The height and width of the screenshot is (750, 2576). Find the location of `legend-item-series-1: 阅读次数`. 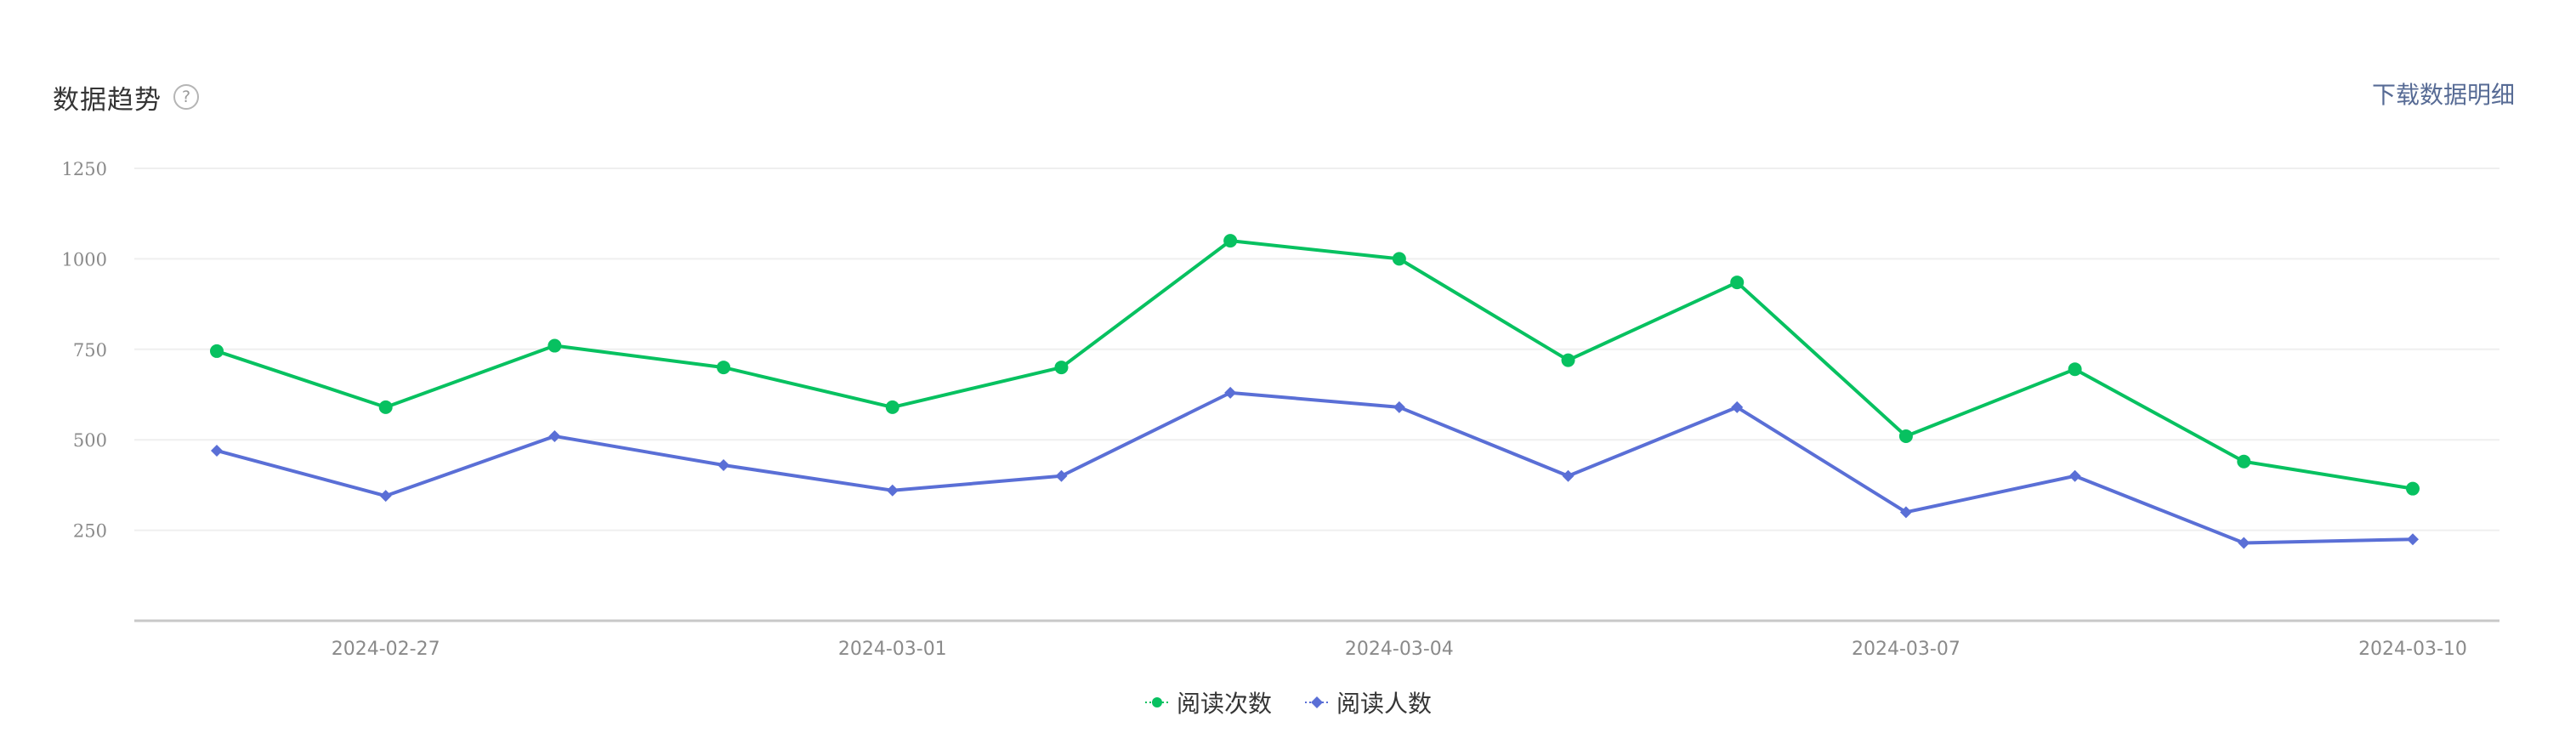

legend-item-series-1: 阅读次数 is located at coordinates (1208, 702).